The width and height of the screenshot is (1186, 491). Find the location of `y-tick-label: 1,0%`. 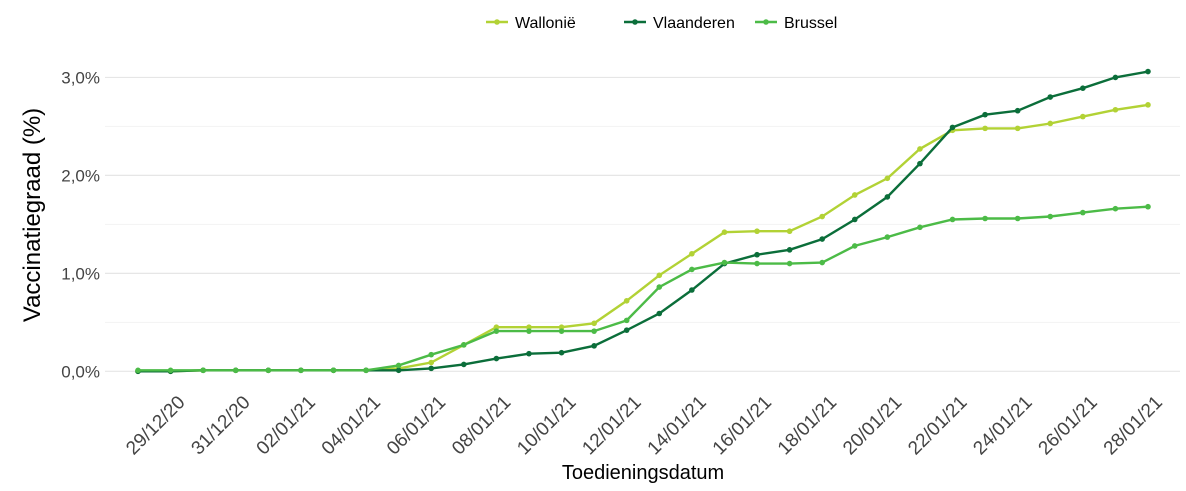

y-tick-label: 1,0% is located at coordinates (80, 273).